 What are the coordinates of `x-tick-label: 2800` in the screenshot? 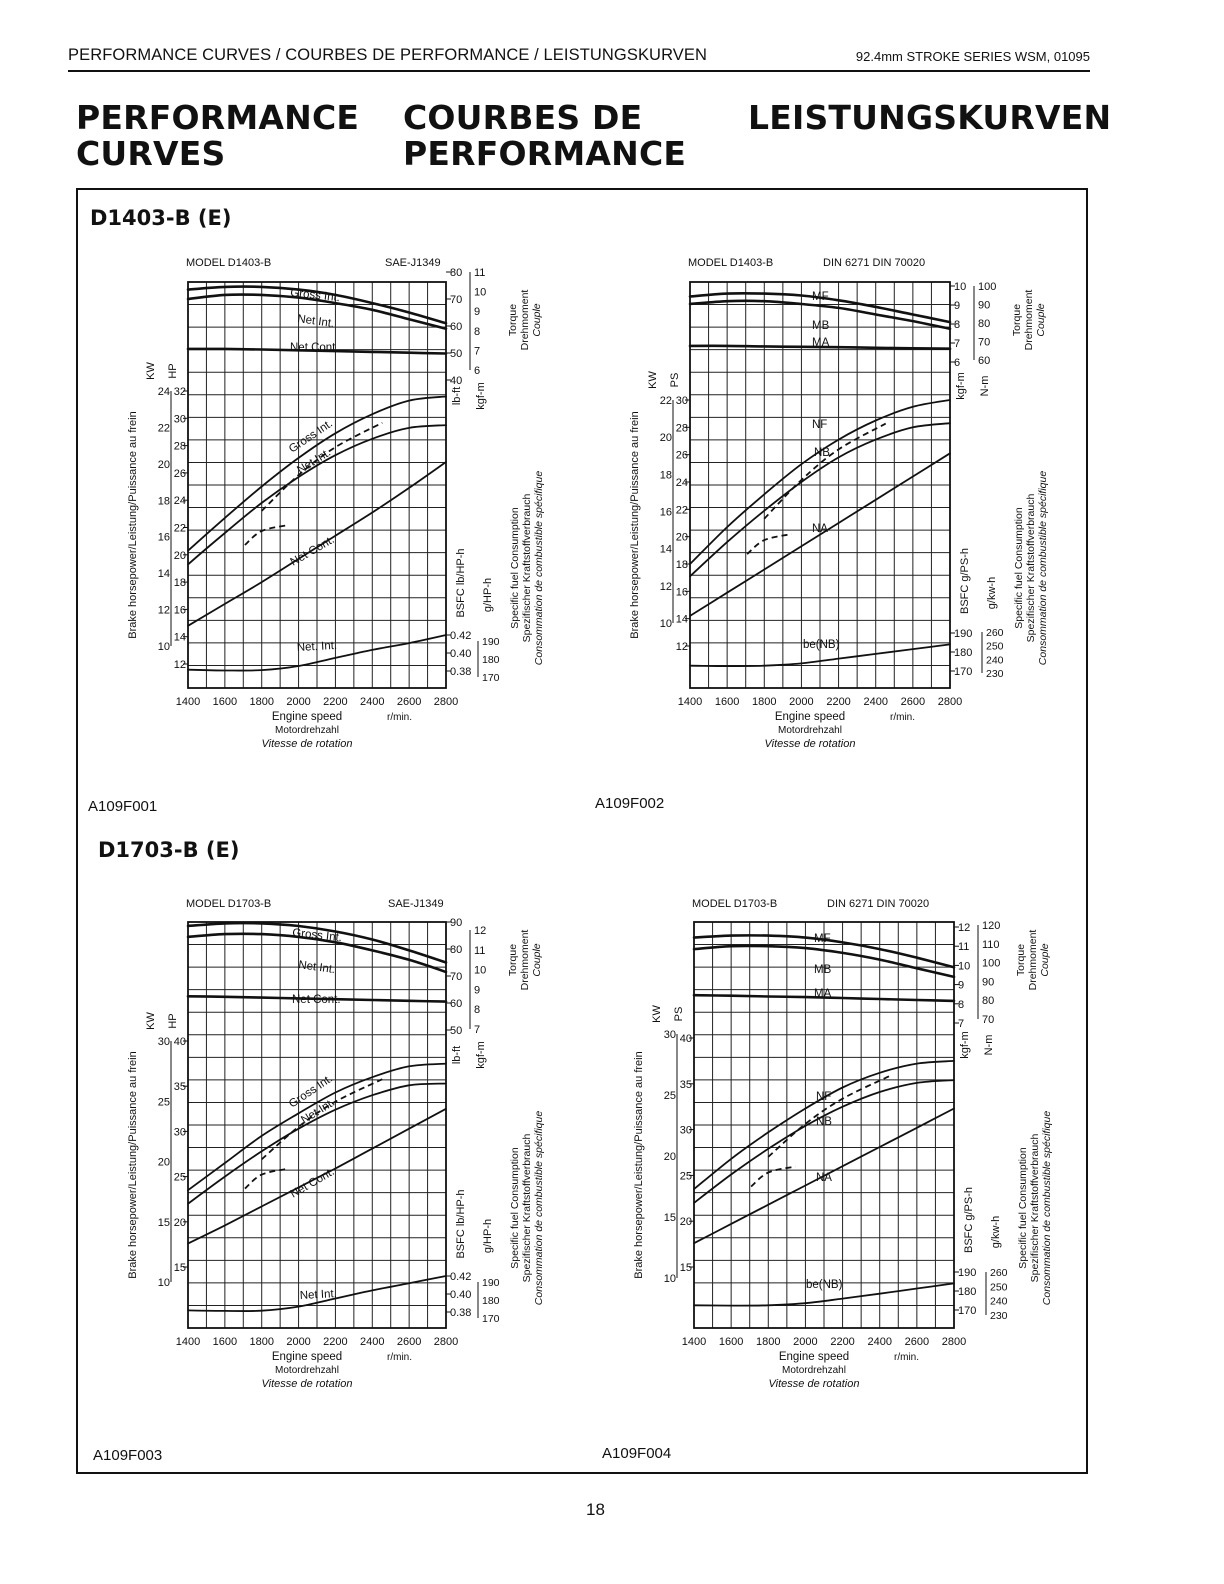 It's located at (446, 702).